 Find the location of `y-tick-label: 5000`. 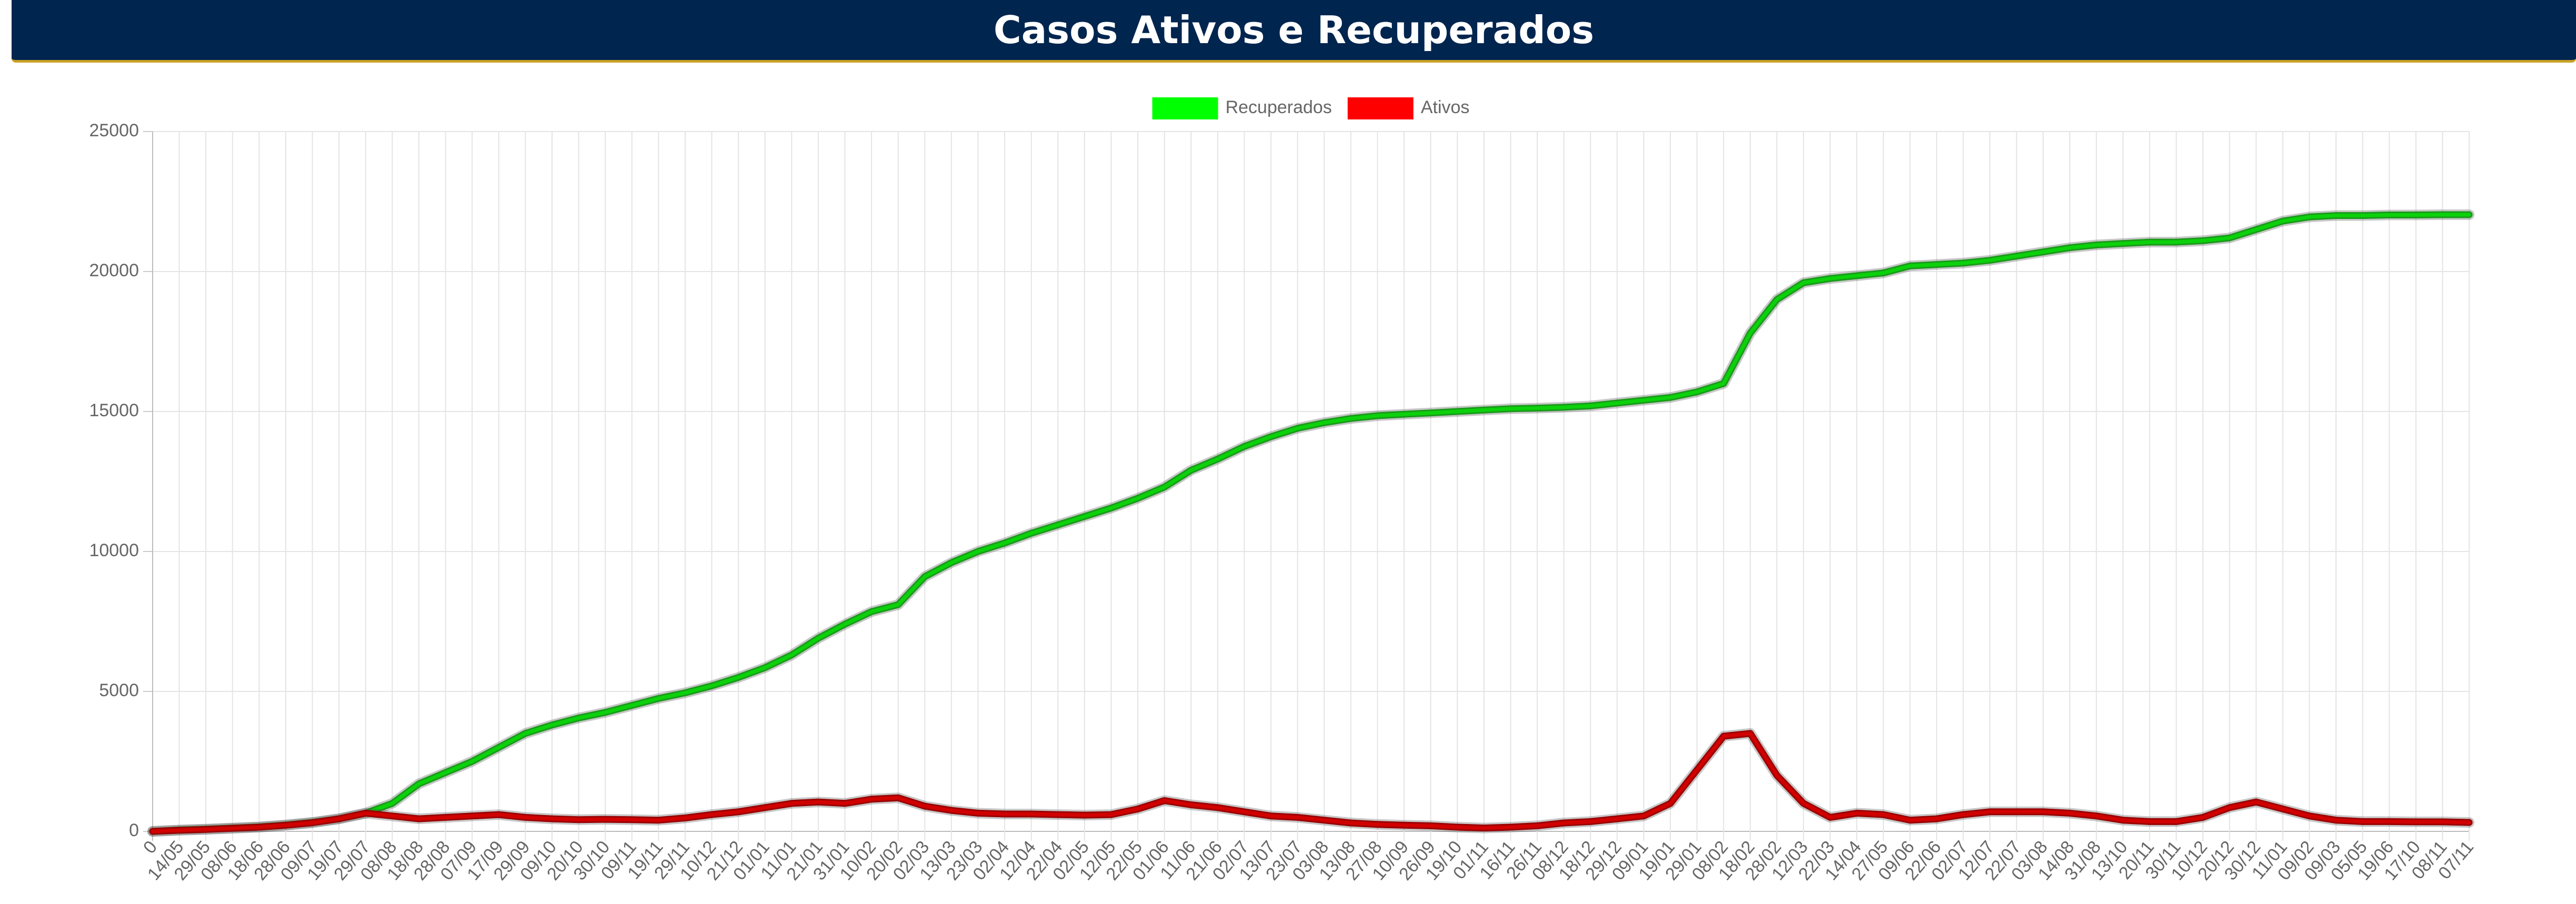

y-tick-label: 5000 is located at coordinates (119, 690).